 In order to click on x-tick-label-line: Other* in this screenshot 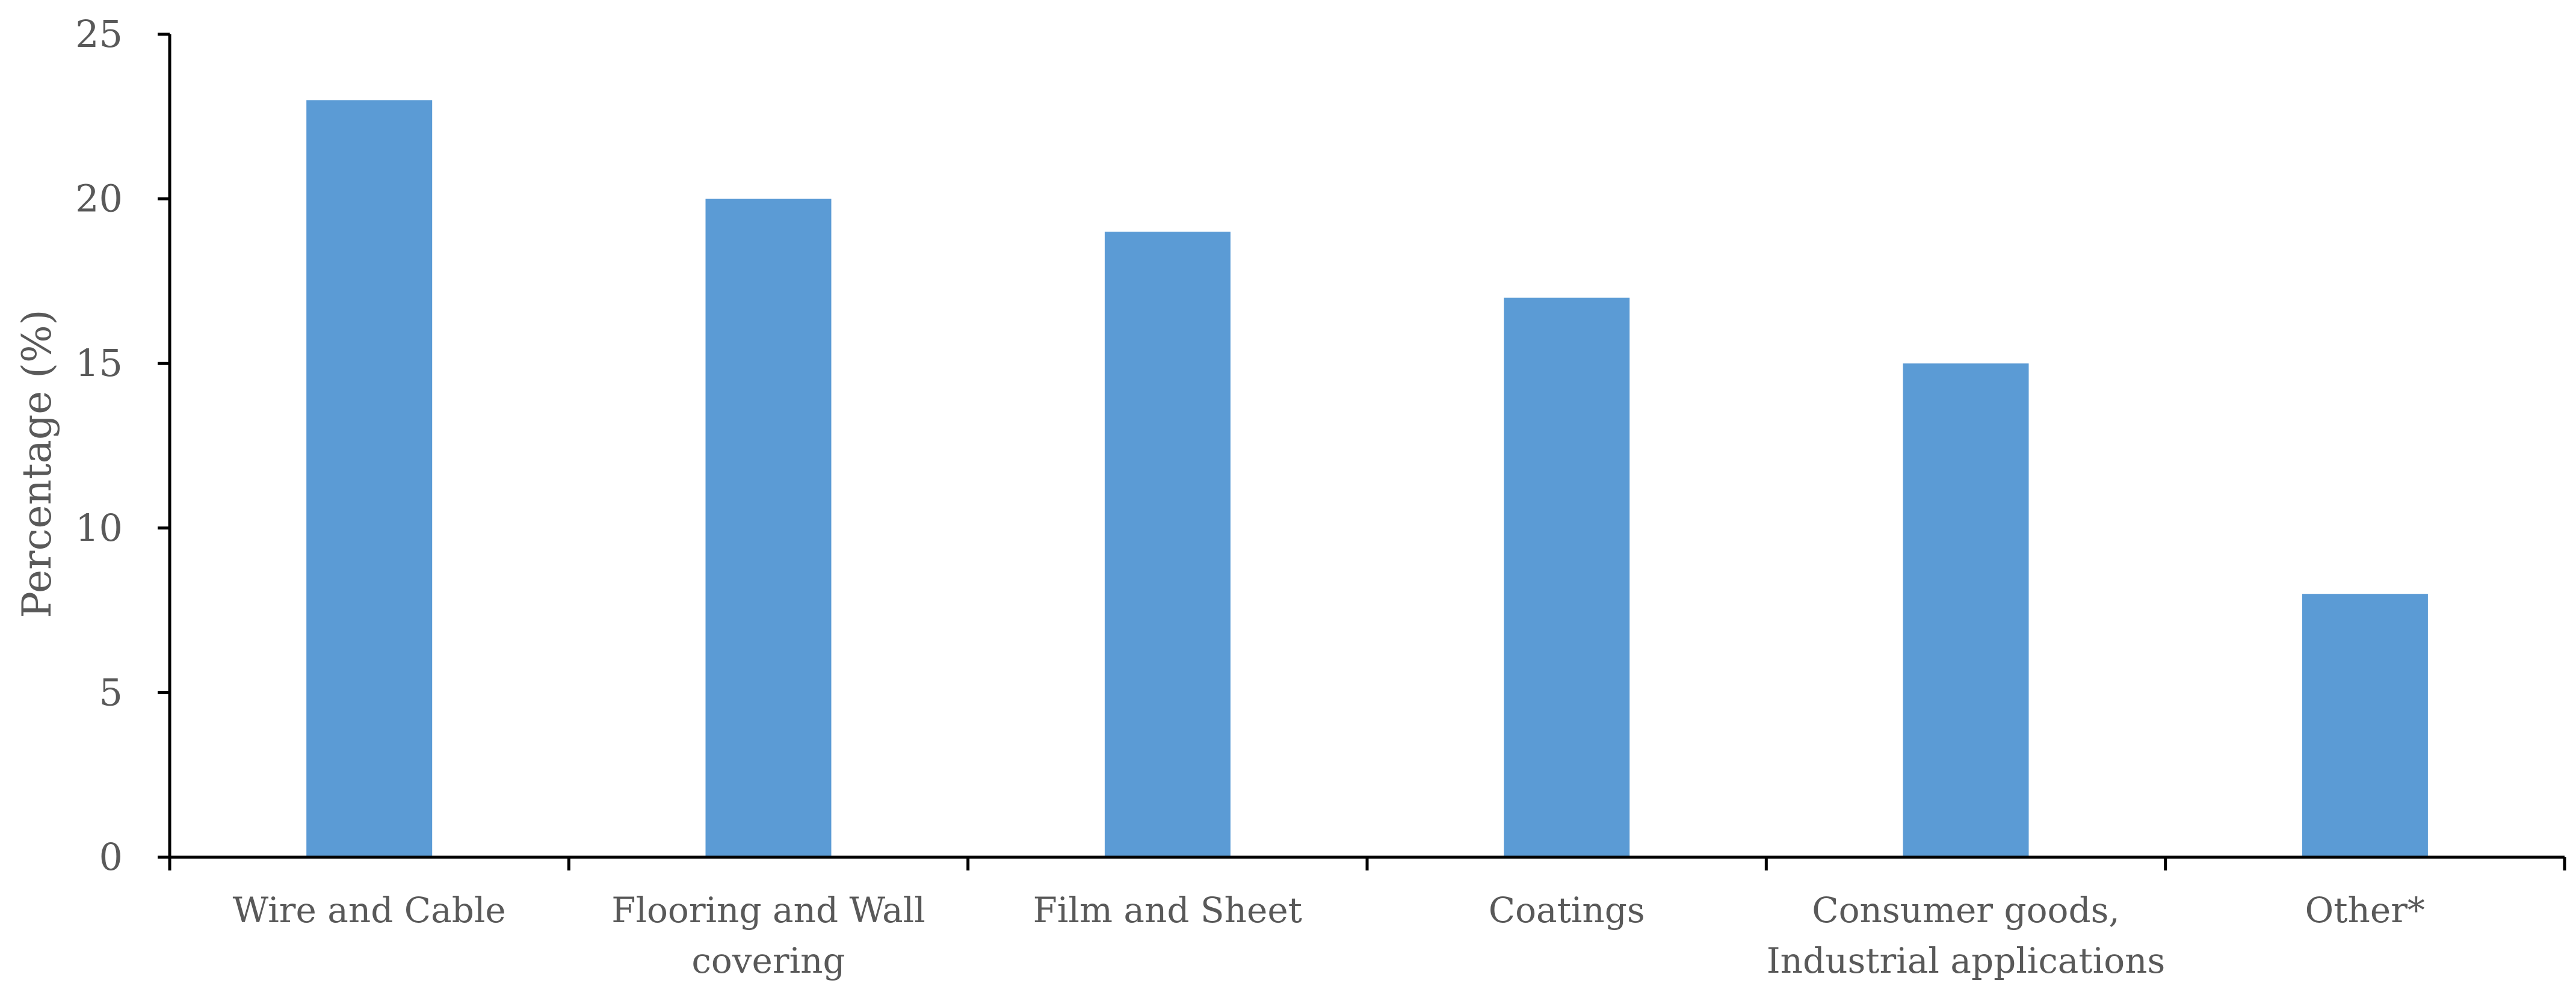, I will do `click(2365, 911)`.